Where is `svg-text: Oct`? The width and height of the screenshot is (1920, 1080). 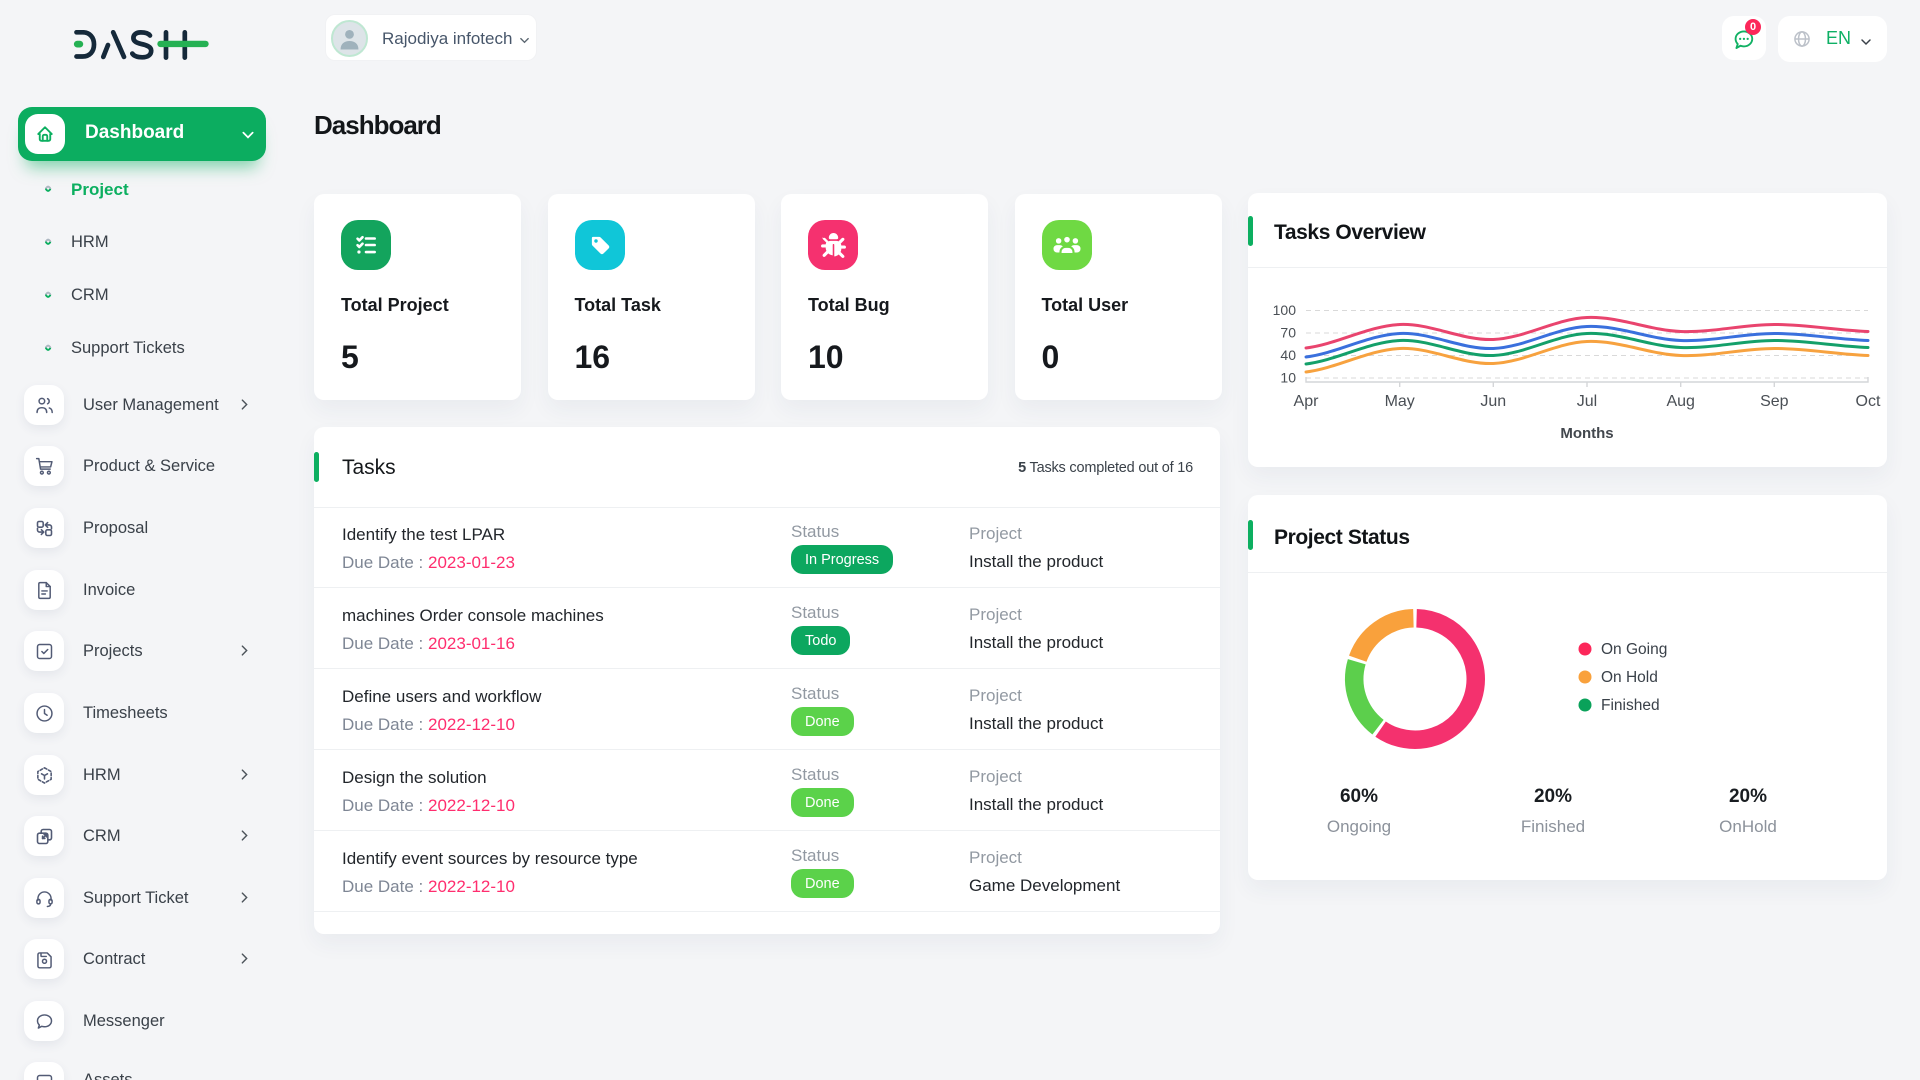 svg-text: Oct is located at coordinates (1868, 401).